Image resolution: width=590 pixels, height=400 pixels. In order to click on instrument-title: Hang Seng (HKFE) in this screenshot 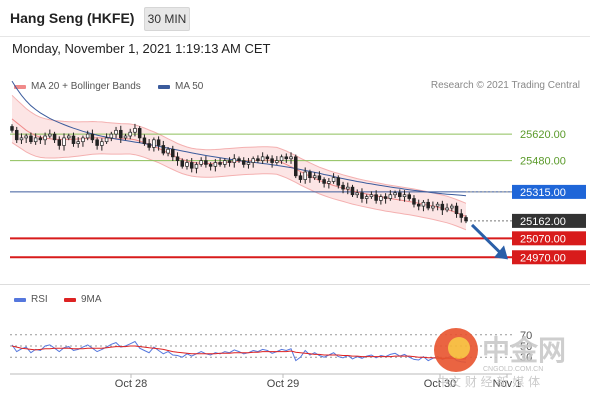, I will do `click(72, 18)`.